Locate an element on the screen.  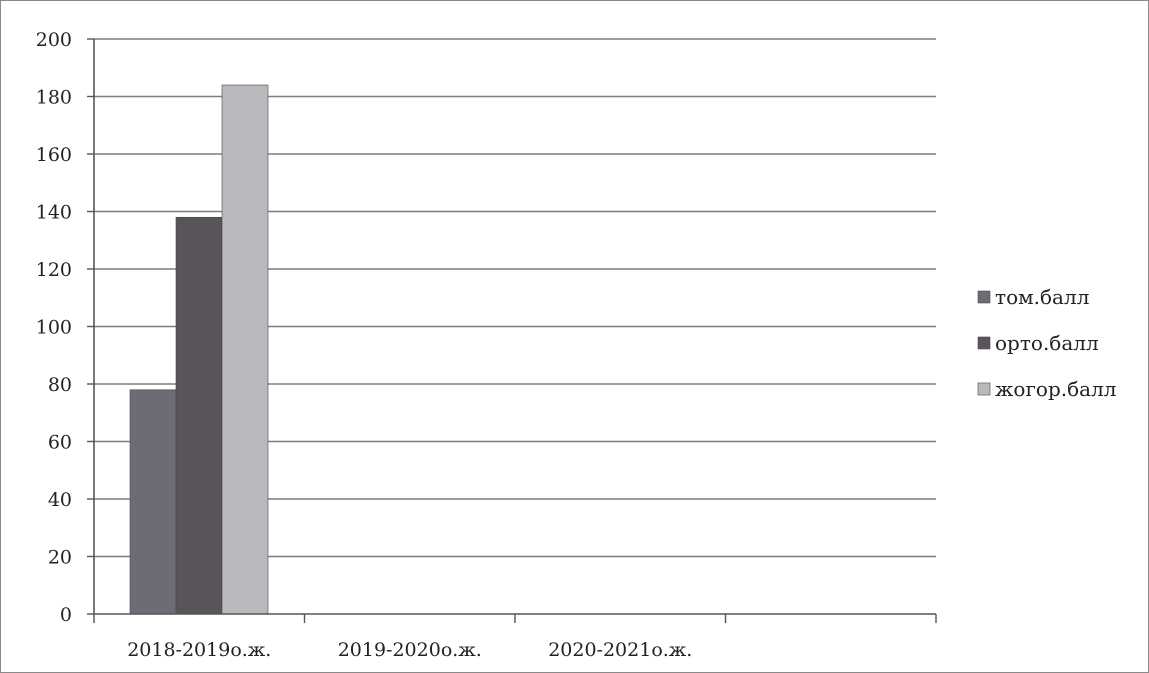
legend-swatch-орто.балл is located at coordinates (984, 343).